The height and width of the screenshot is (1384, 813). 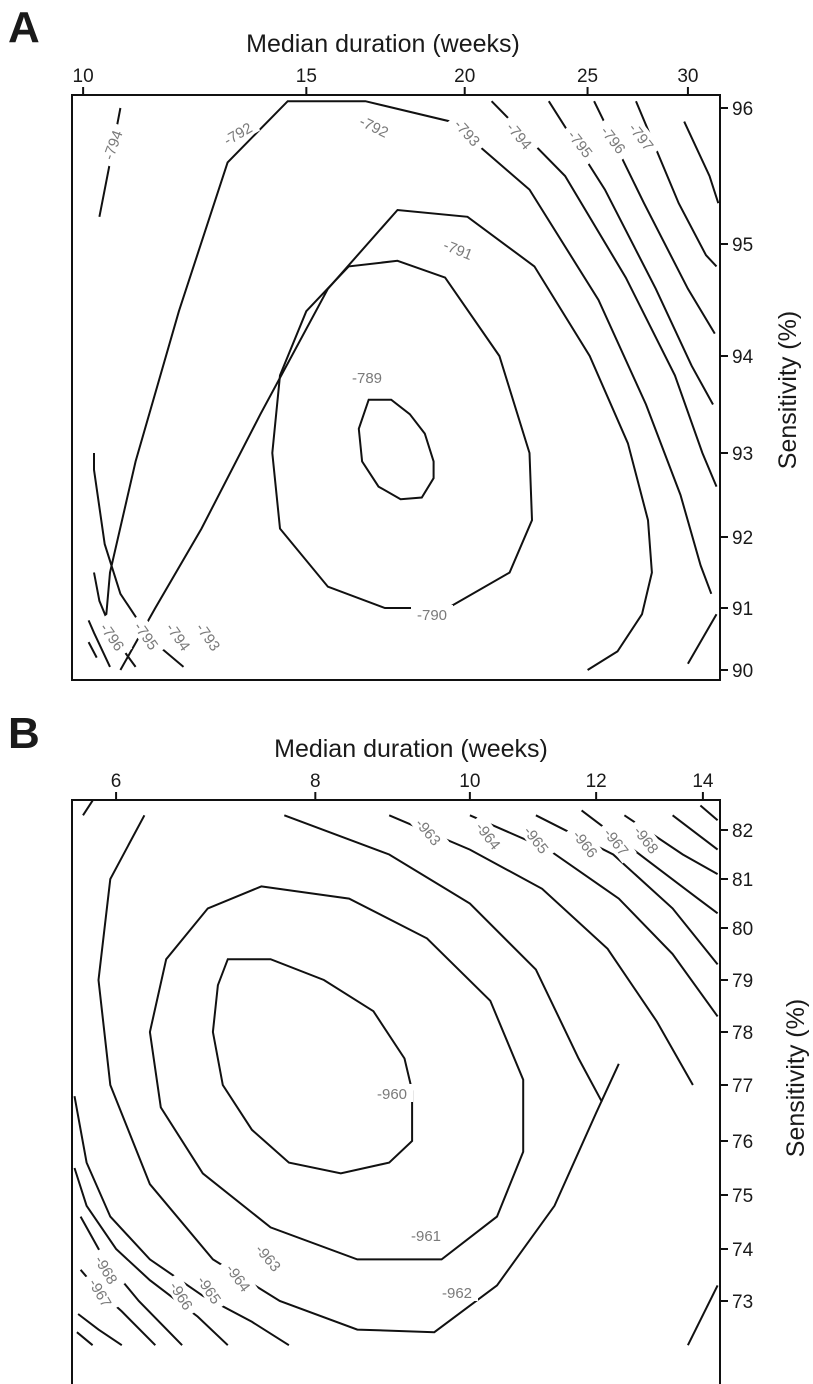 I want to click on y-tick-label: 78, so click(x=742, y=1033).